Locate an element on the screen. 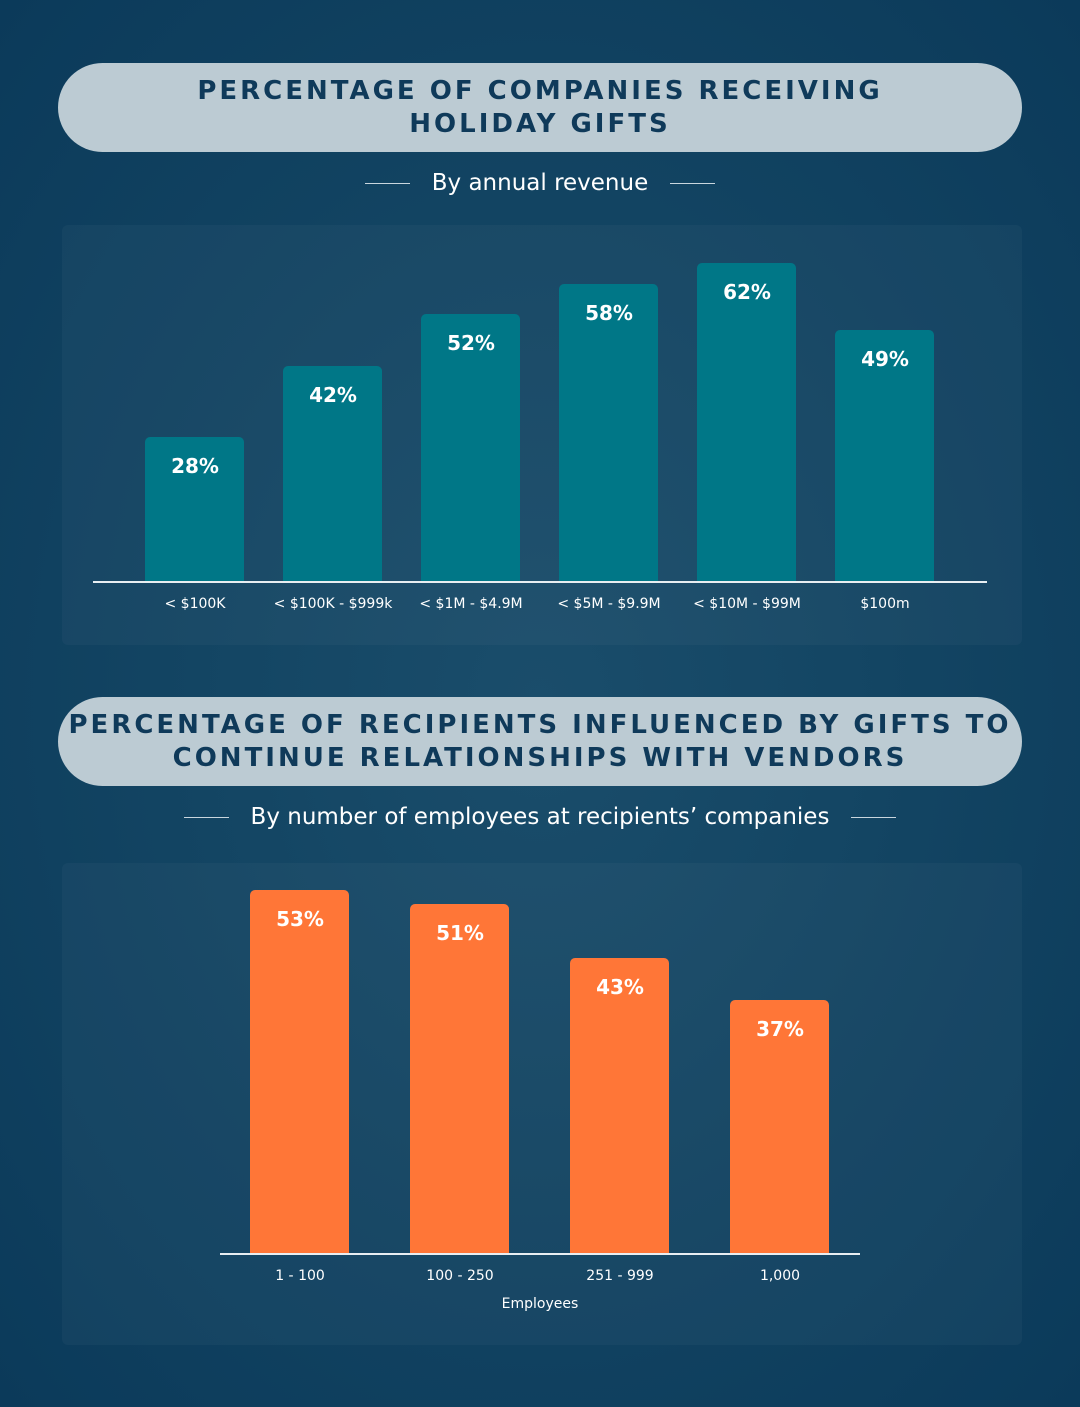  c1-x-axis is located at coordinates (540, 582).